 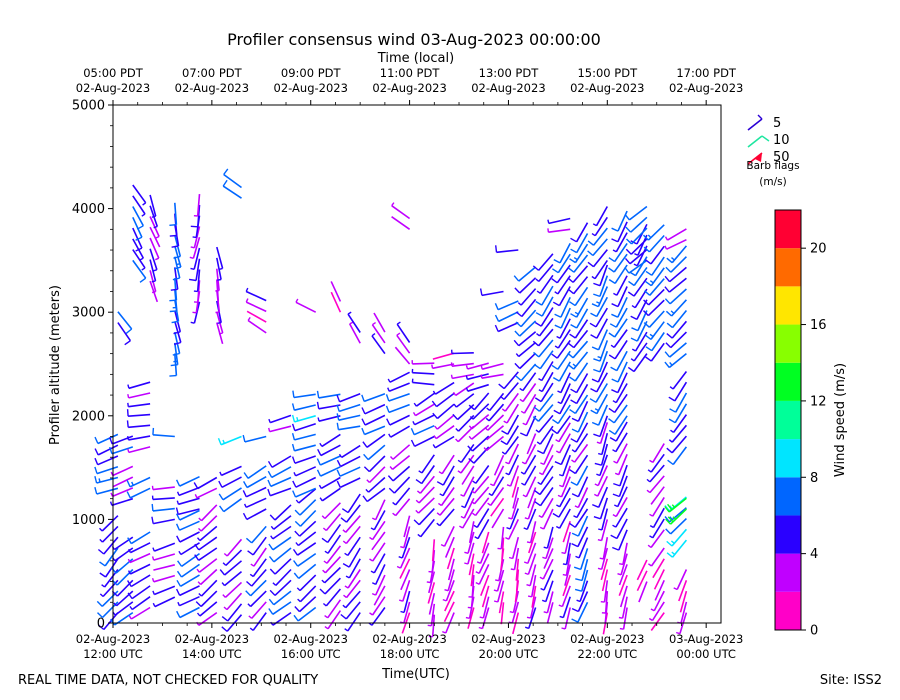 I want to click on legend-barb-pennant, so click(x=758, y=157).